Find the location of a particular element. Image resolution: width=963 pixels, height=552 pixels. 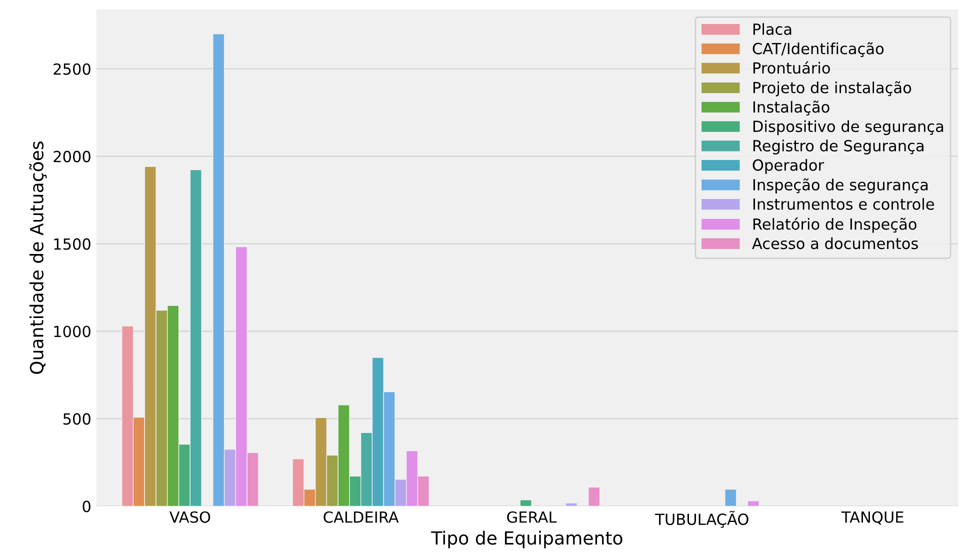

legend-label: Instrumentos e controle is located at coordinates (843, 204).